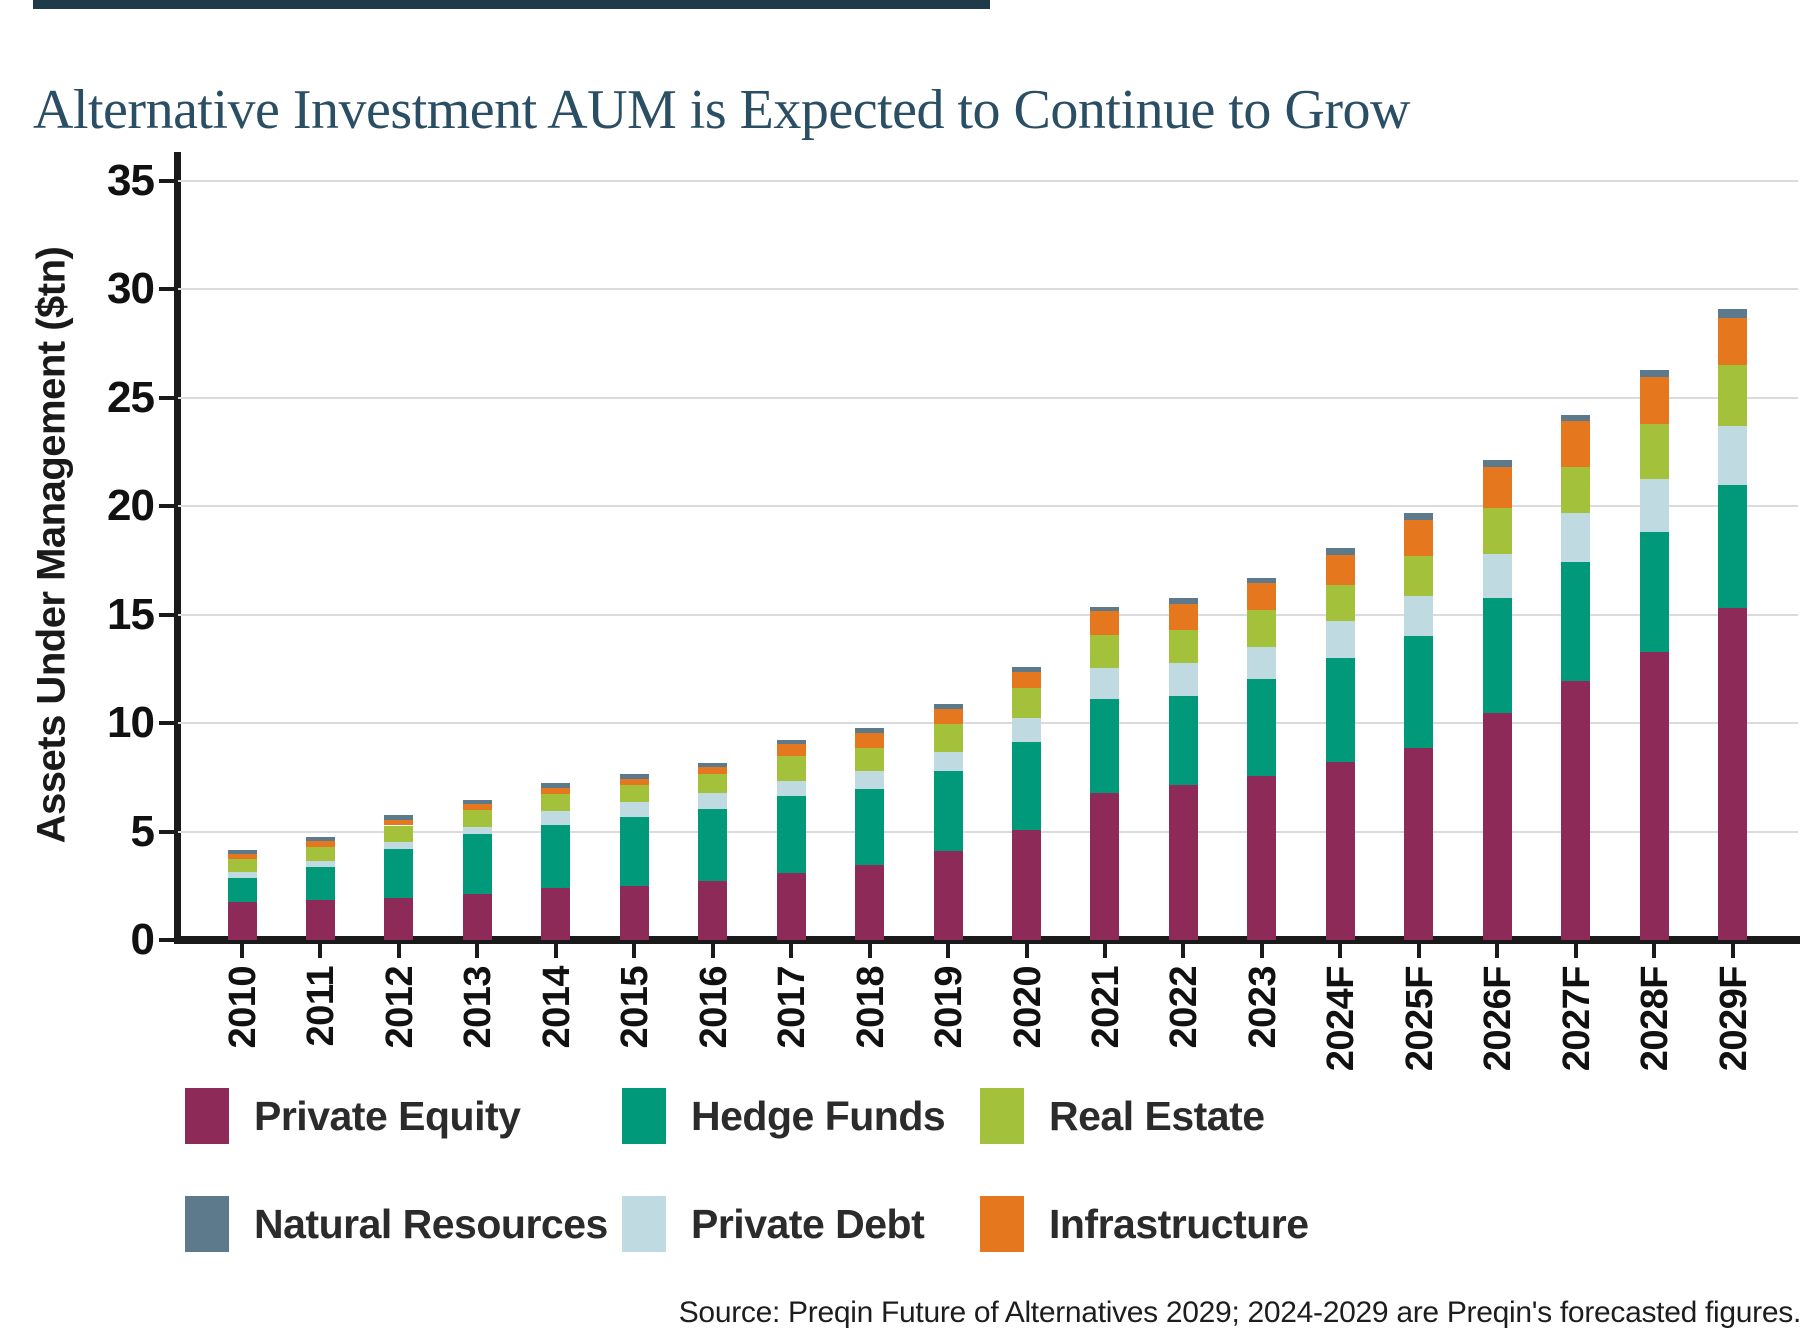 Image resolution: width=1811 pixels, height=1343 pixels. Describe the element at coordinates (634, 852) in the screenshot. I see `bar-segment-hedge-funds-2015` at that location.